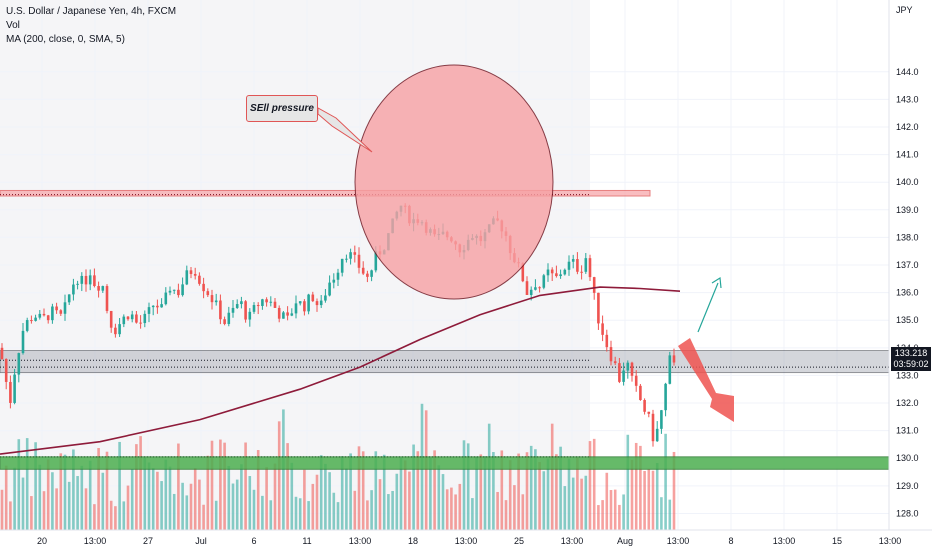  Describe the element at coordinates (282, 108) in the screenshot. I see `sell-pressure-callout: SEll pressure` at that location.